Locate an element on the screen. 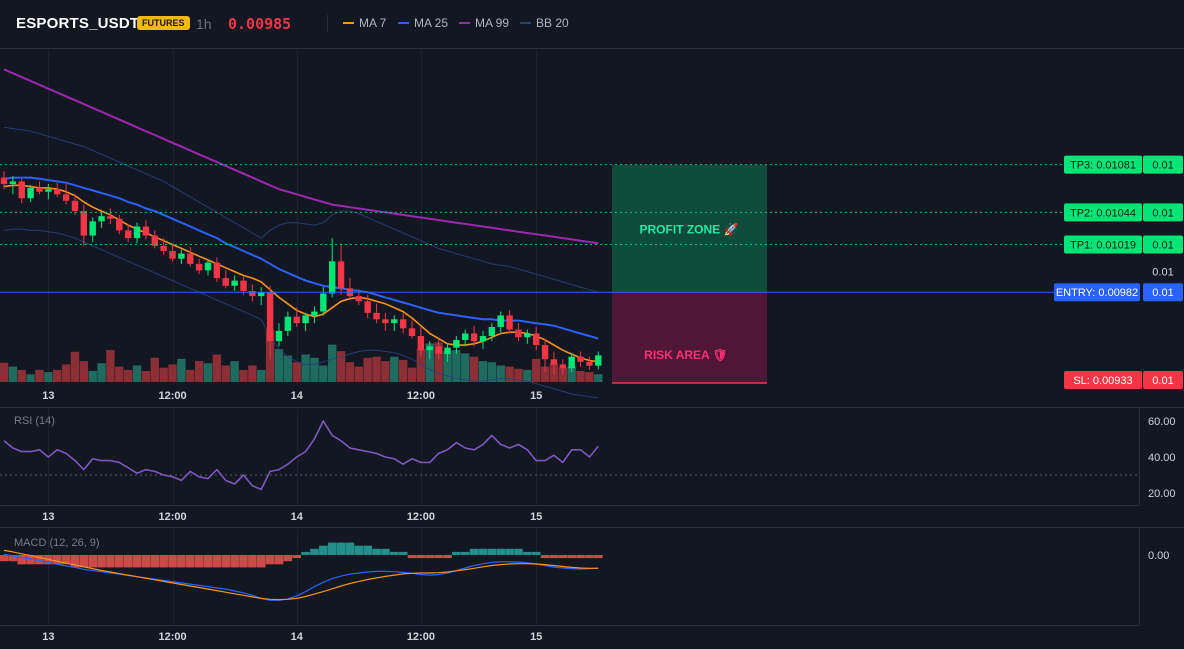 The height and width of the screenshot is (649, 1184). level-label-box is located at coordinates (1103, 212).